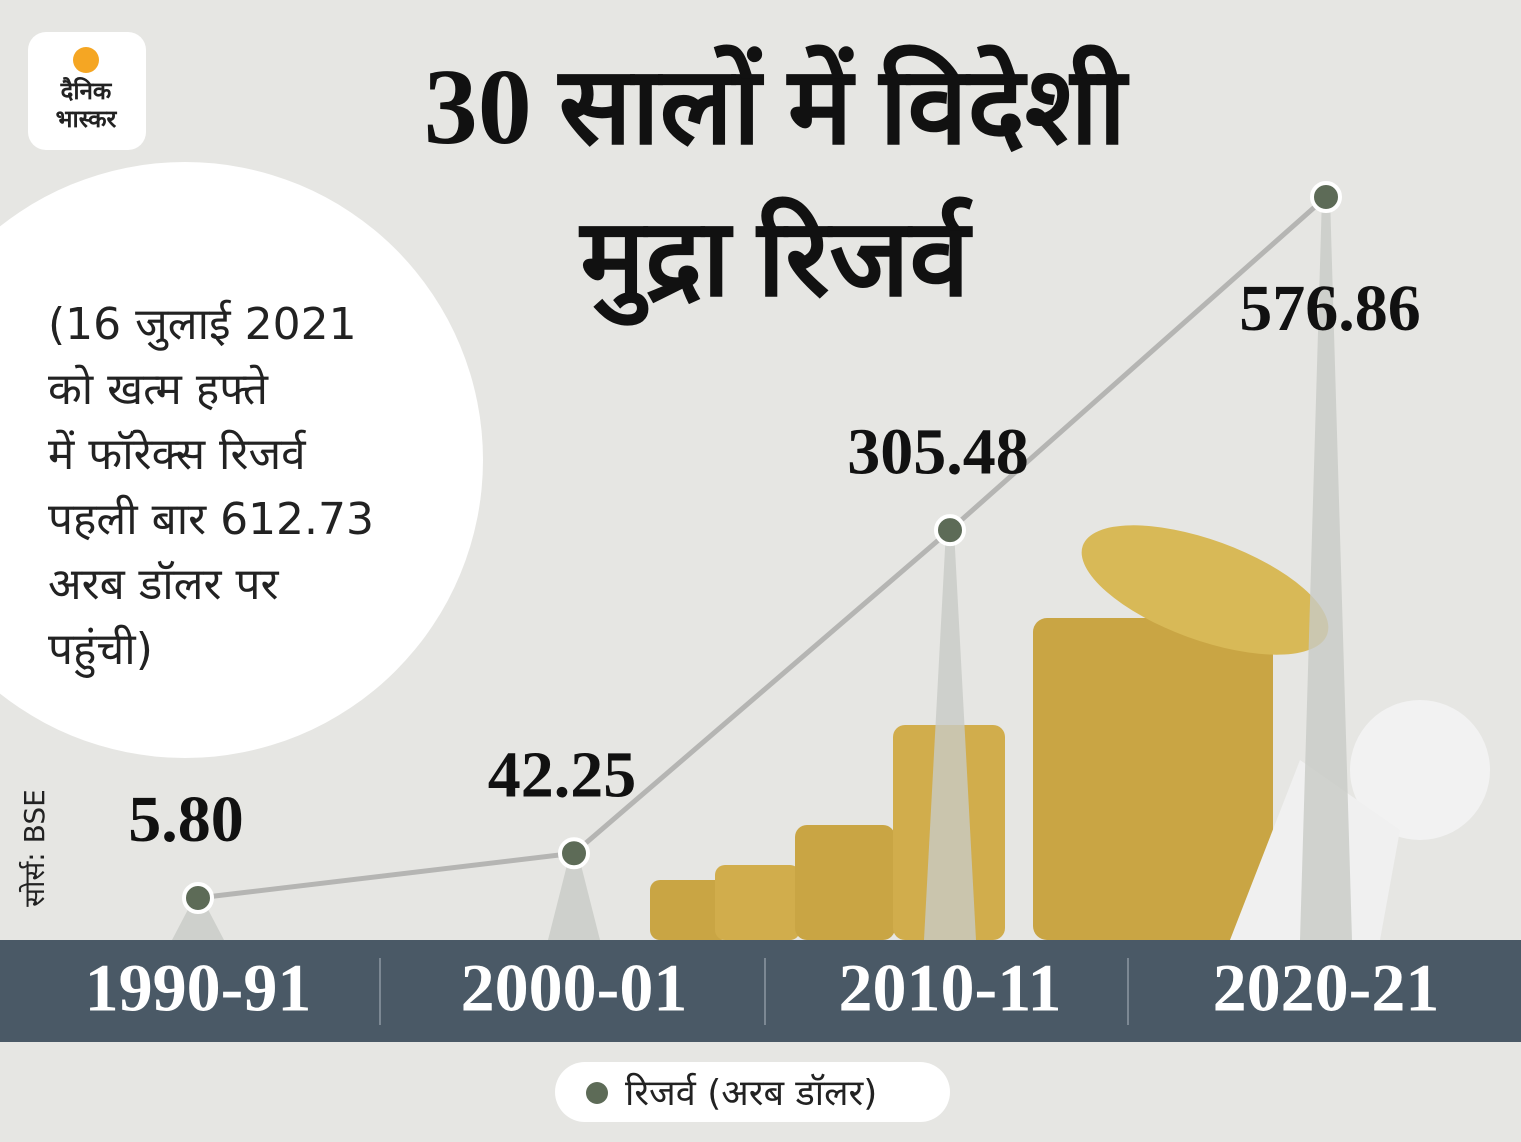  I want to click on value-label: 42.25, so click(562, 774).